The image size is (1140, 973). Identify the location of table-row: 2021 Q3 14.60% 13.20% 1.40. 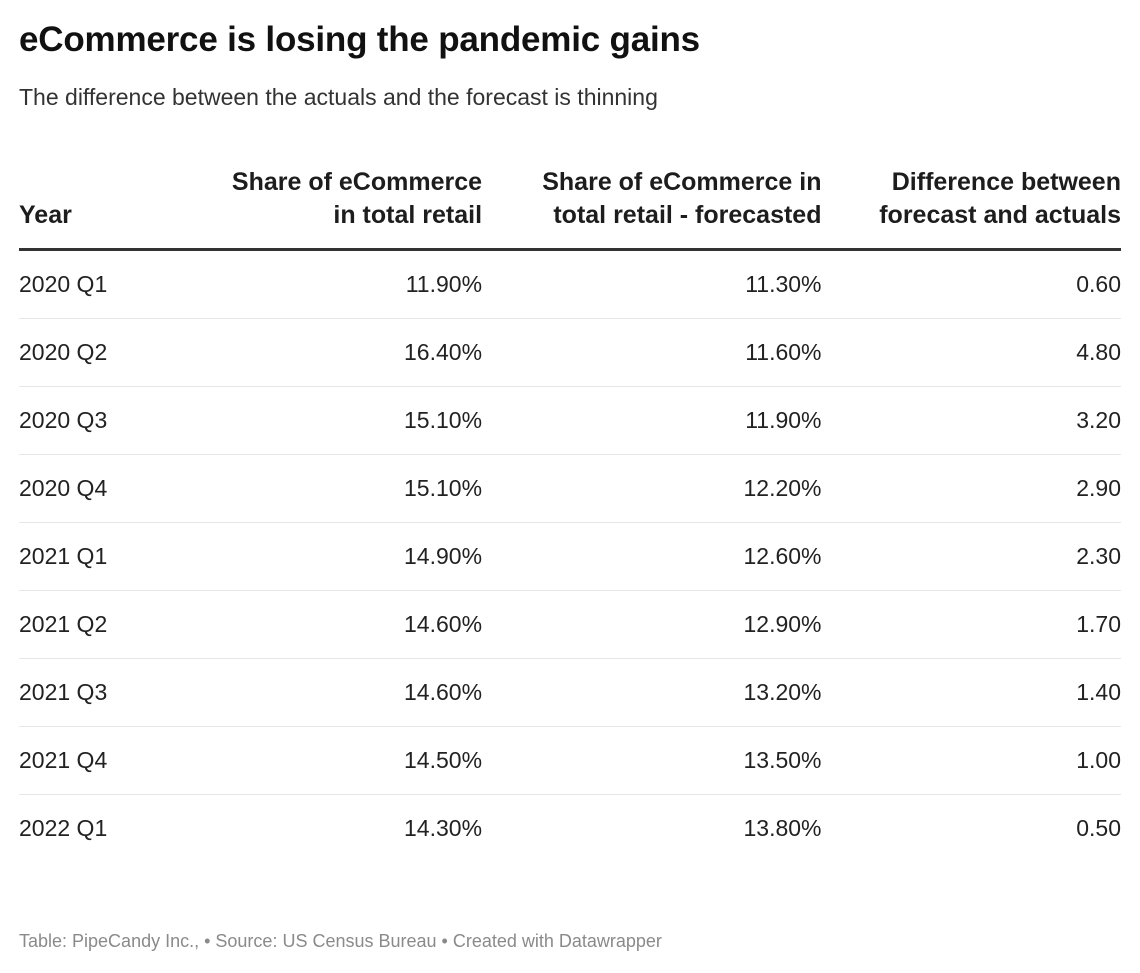
(570, 692).